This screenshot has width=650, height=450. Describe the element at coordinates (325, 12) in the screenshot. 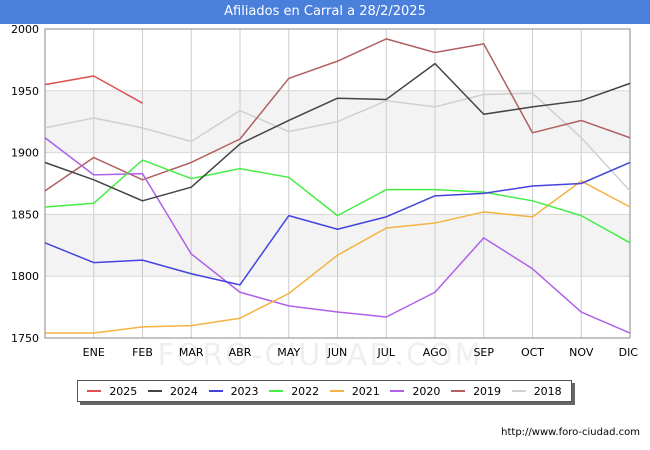

I see `chart-title: Afiliados en Carral a 28/2/2025` at that location.